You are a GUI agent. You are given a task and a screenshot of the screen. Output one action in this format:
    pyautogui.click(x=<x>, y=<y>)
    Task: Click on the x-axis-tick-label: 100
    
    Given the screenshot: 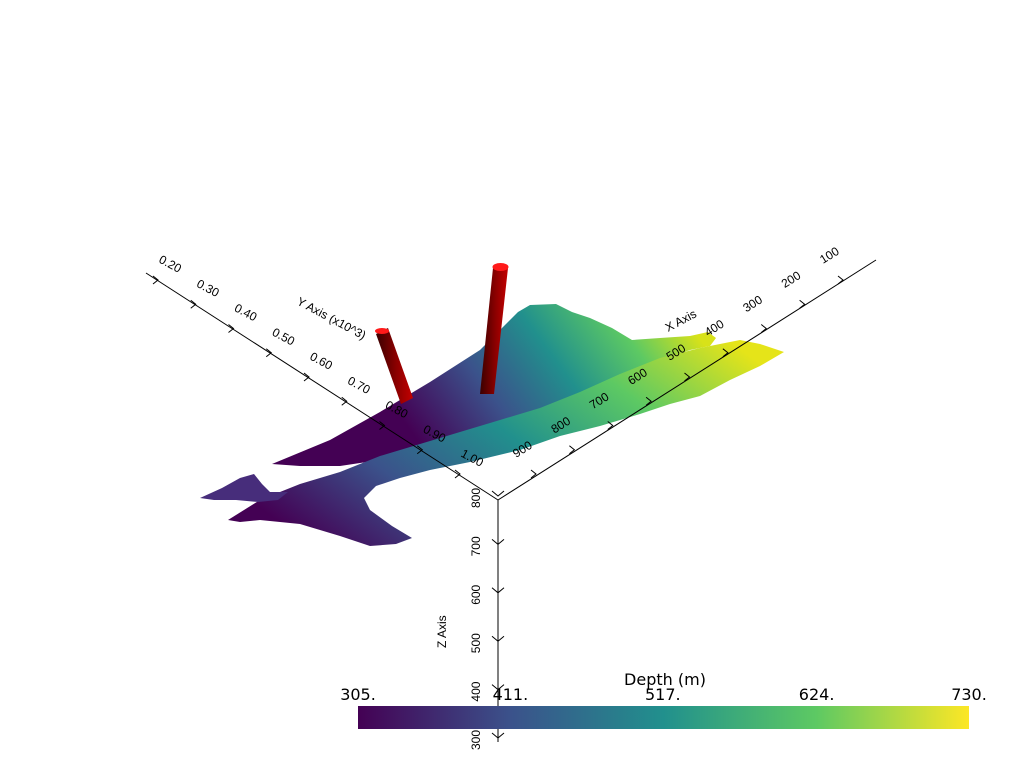 What is the action you would take?
    pyautogui.click(x=829, y=255)
    